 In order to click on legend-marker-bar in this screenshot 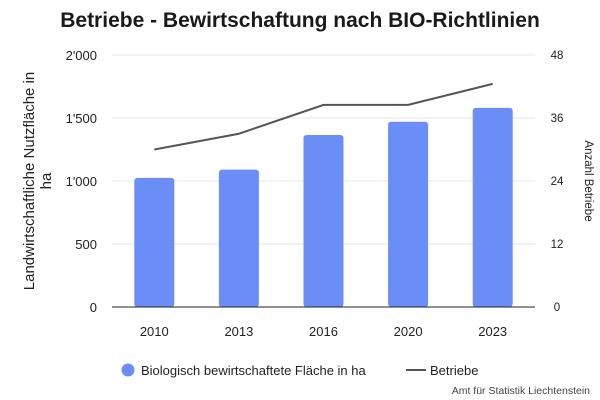, I will do `click(128, 370)`.